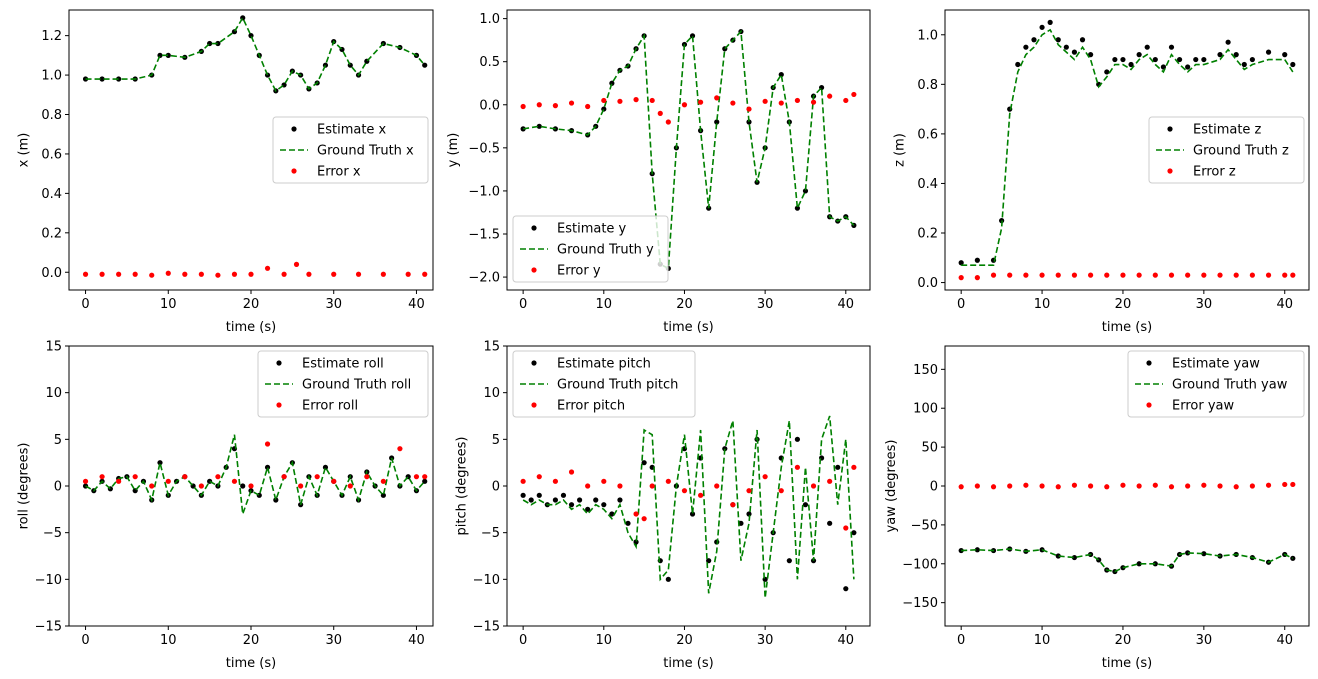 The width and height of the screenshot is (1318, 679). Describe the element at coordinates (927, 184) in the screenshot. I see `y-tick-label: 0.4` at that location.